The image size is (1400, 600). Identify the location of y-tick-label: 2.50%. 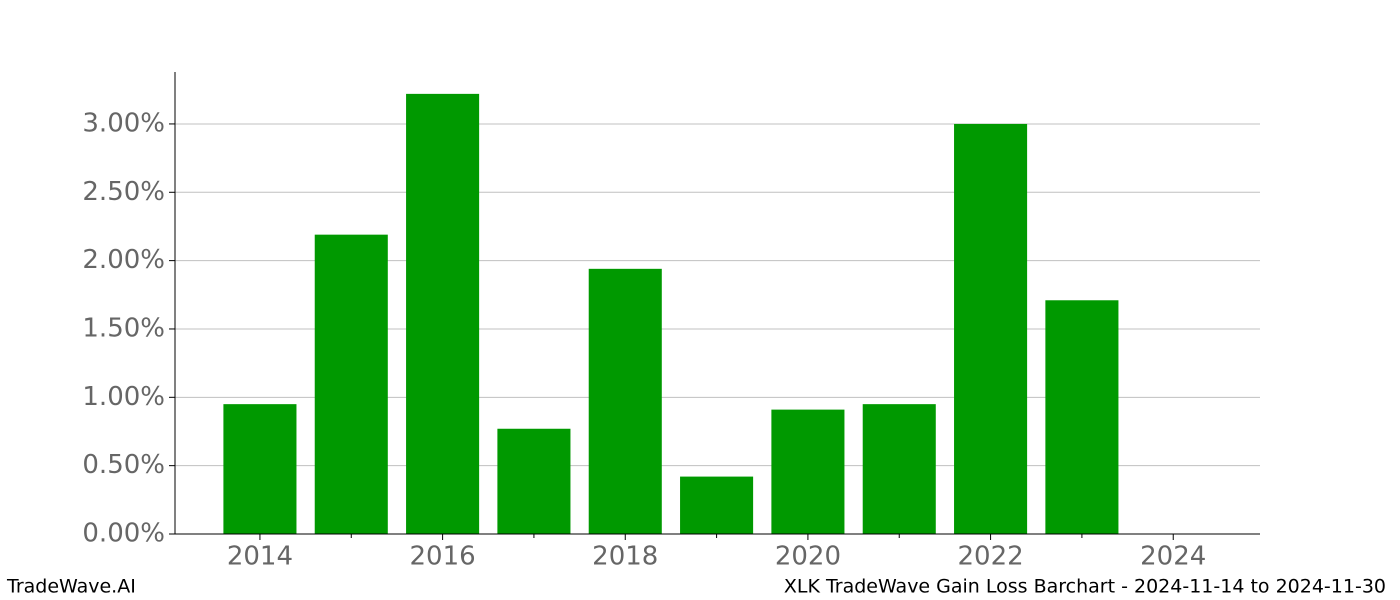
(123, 192).